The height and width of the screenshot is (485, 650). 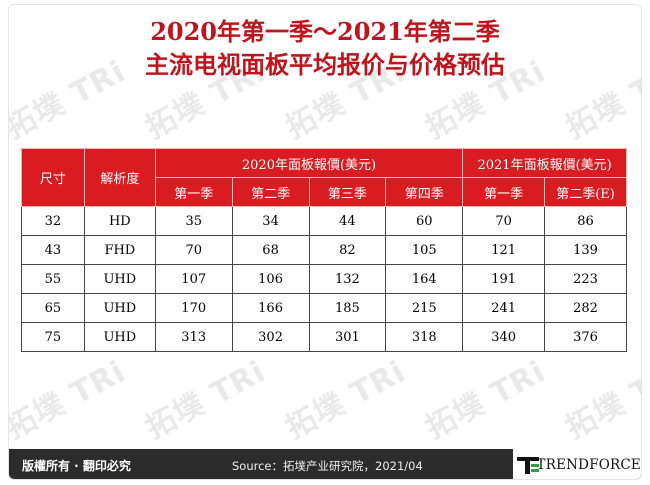 I want to click on cell-price: 170, so click(x=193, y=308).